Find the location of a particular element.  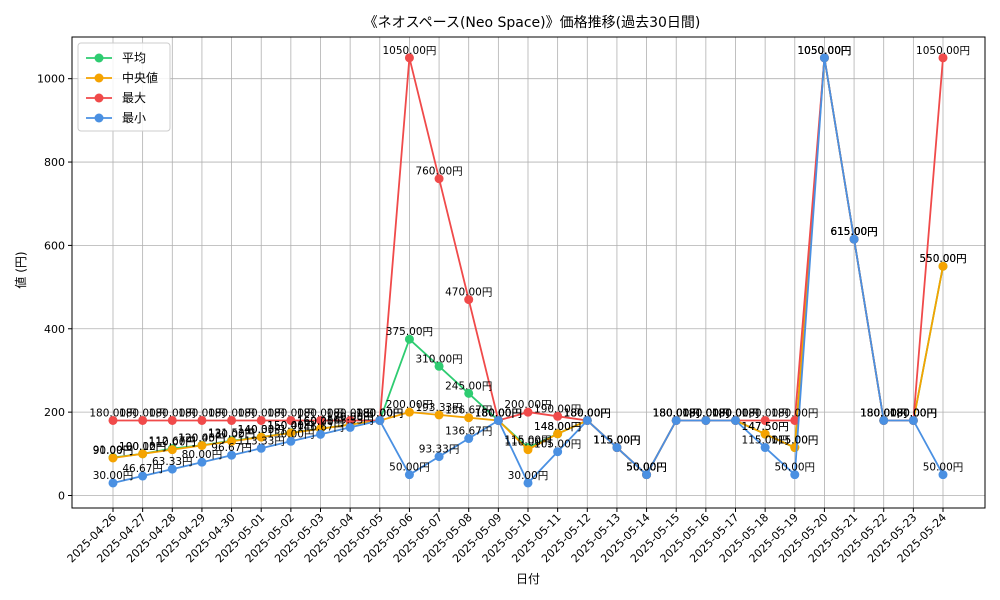

data-label: 147.50円 is located at coordinates (765, 427).